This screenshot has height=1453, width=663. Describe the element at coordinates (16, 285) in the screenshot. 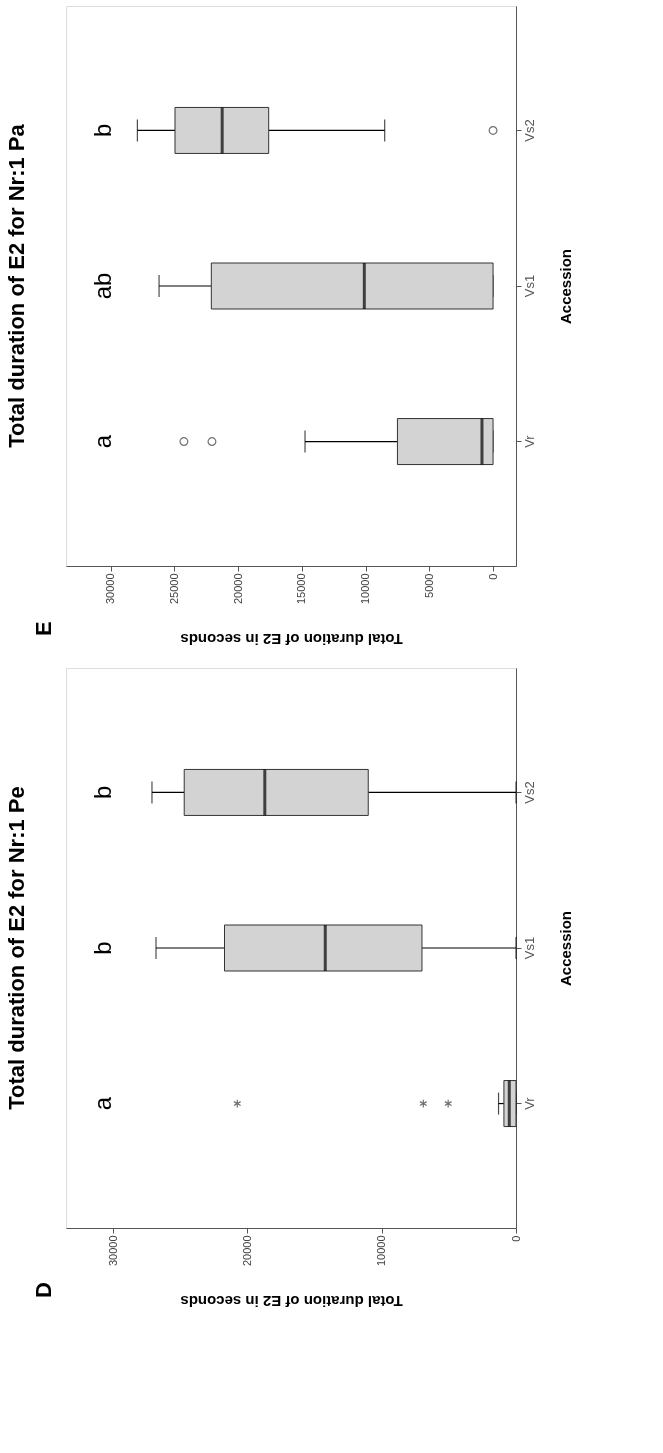

I see `text: Total duration of E2 for Nr:1 Pa` at that location.